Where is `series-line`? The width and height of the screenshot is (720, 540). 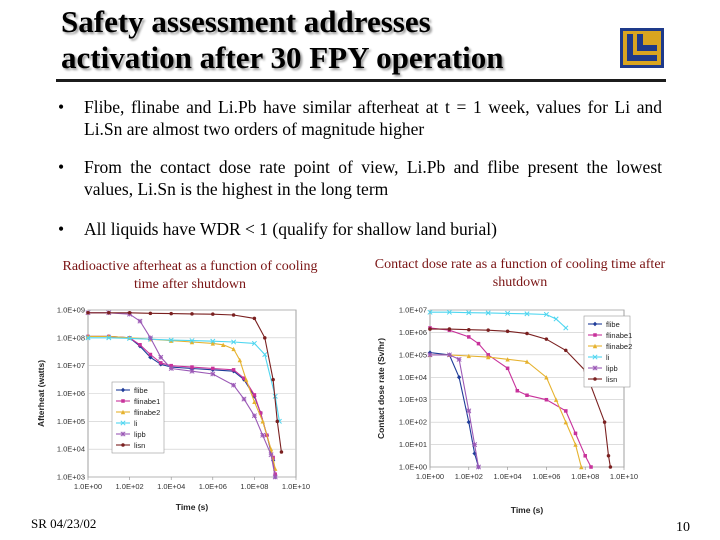 series-line is located at coordinates (520, 398).